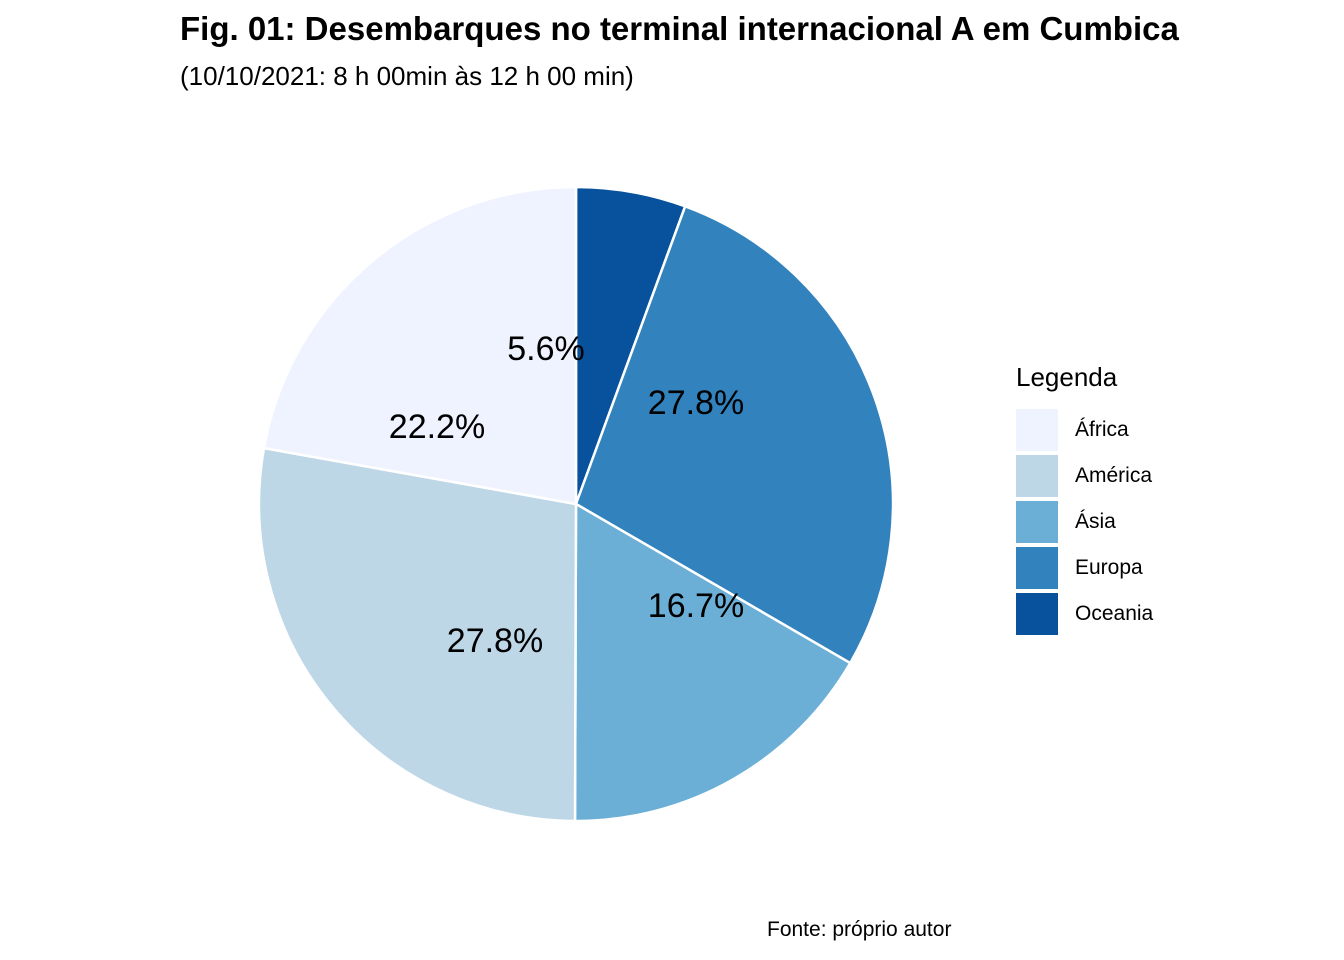  I want to click on legend-item-4: Oceania, so click(1084, 614).